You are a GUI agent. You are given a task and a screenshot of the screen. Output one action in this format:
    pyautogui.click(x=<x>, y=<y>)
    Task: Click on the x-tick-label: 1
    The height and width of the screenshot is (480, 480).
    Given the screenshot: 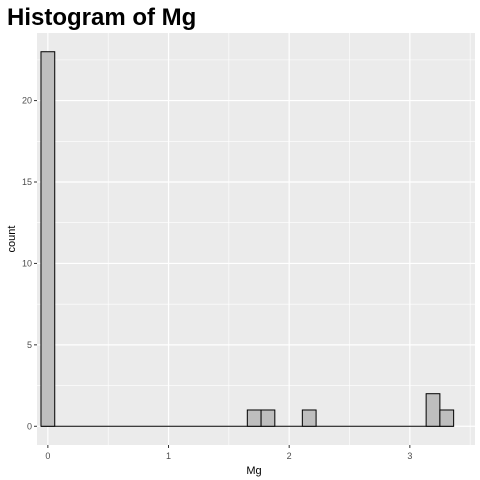 What is the action you would take?
    pyautogui.click(x=168, y=456)
    